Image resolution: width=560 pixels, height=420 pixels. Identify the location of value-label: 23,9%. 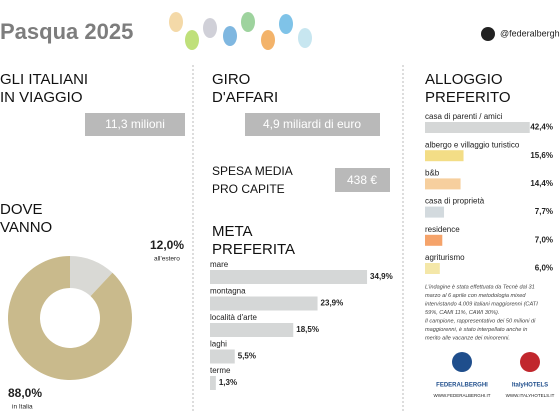
(332, 303).